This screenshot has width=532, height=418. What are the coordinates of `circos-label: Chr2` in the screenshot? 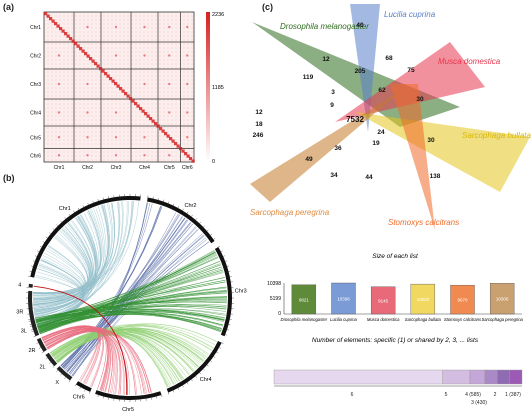 It's located at (190, 206).